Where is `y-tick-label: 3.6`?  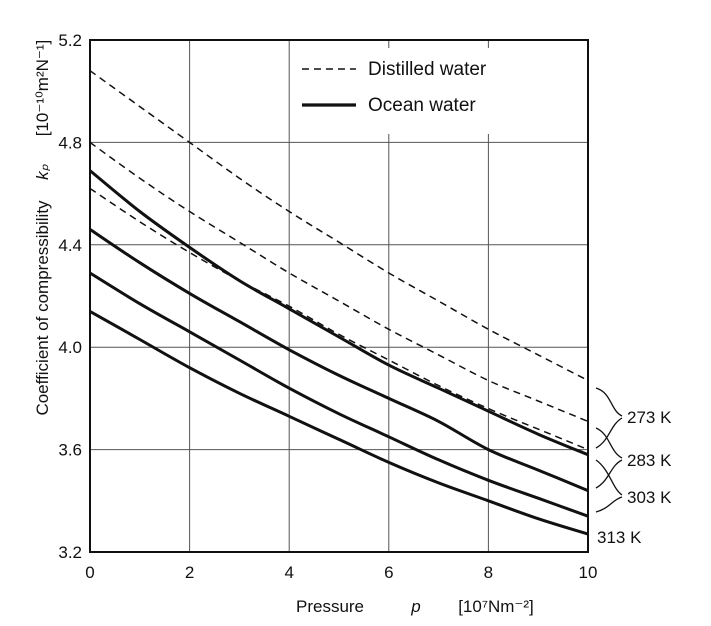 y-tick-label: 3.6 is located at coordinates (70, 450).